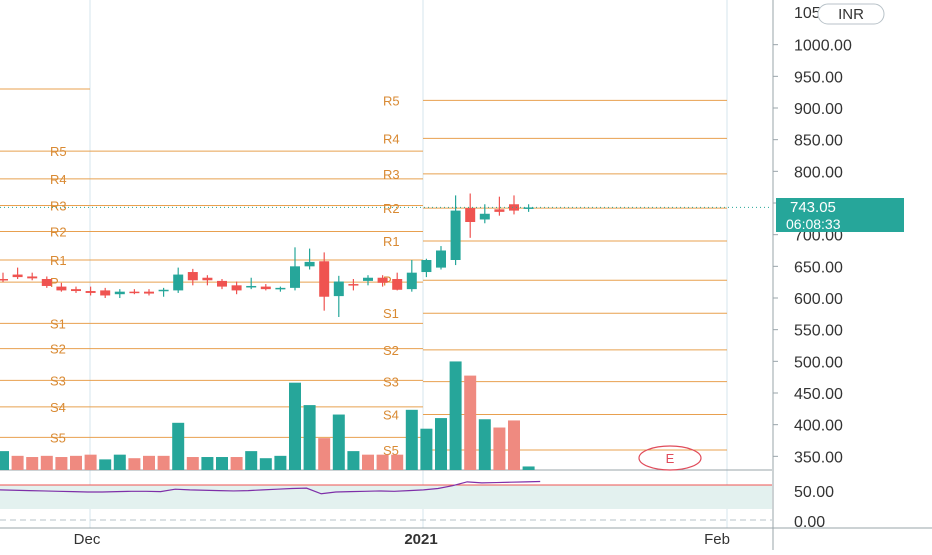 The image size is (932, 555). Describe the element at coordinates (823, 46) in the screenshot. I see `price-axis-label: 1000.00` at that location.